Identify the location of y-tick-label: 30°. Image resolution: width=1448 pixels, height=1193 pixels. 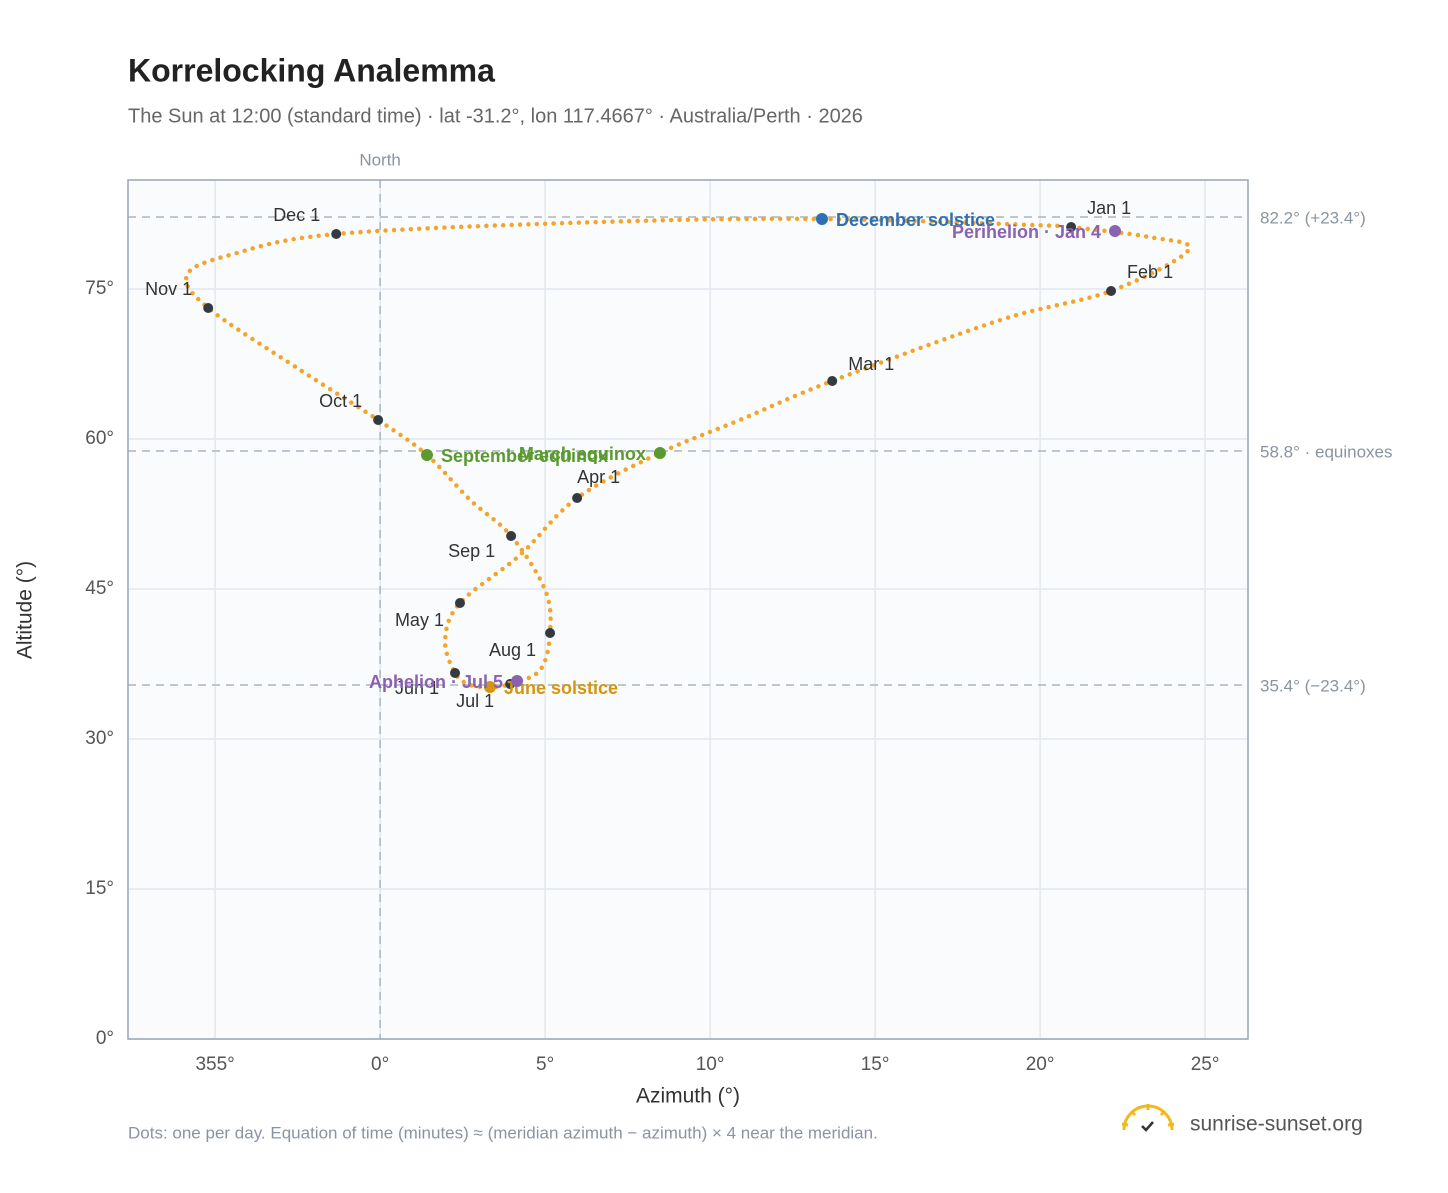
(99, 738).